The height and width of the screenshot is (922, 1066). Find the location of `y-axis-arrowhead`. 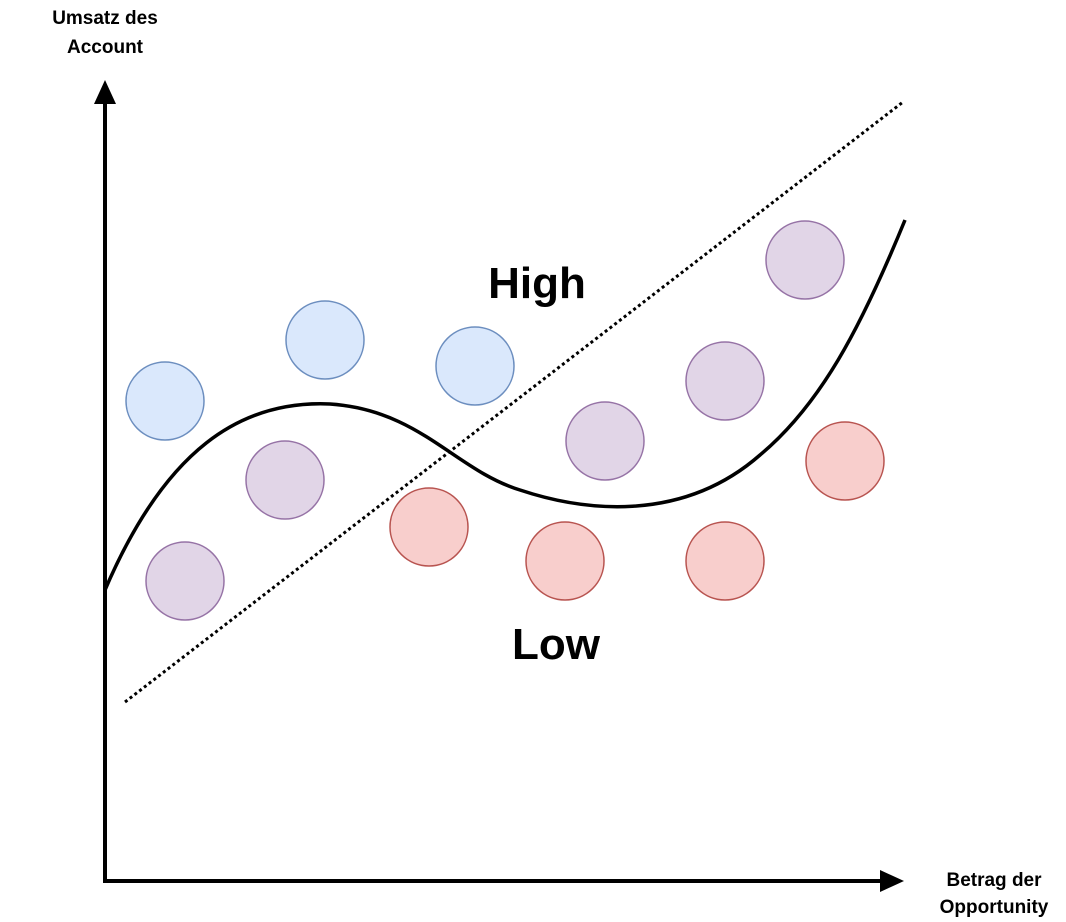

y-axis-arrowhead is located at coordinates (105, 92).